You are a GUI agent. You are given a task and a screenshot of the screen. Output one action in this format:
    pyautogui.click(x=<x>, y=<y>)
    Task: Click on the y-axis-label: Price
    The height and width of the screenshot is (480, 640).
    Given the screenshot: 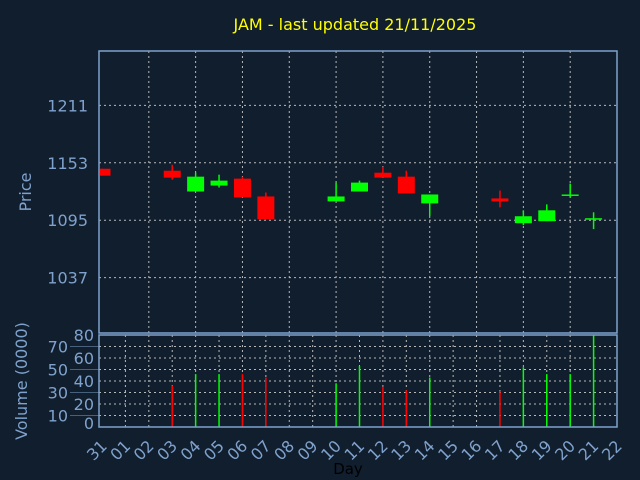 What is the action you would take?
    pyautogui.click(x=25, y=191)
    